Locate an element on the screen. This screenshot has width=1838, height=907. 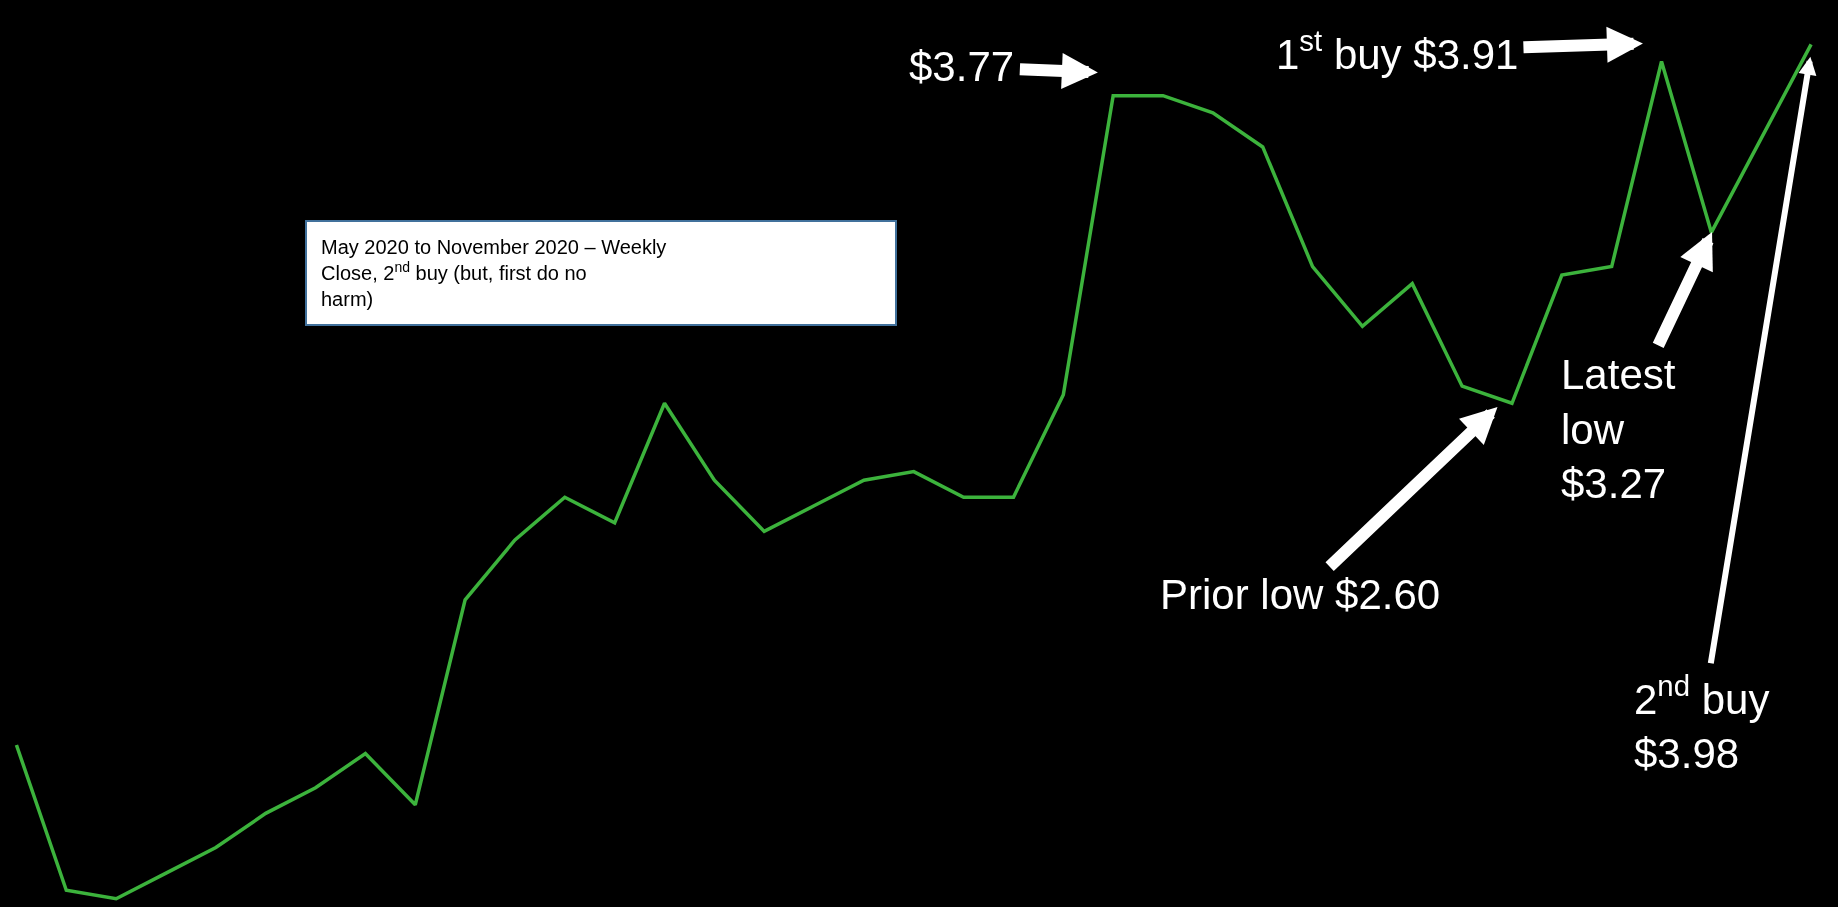
annotation: Latest low $3.27 is located at coordinates (1618, 429).